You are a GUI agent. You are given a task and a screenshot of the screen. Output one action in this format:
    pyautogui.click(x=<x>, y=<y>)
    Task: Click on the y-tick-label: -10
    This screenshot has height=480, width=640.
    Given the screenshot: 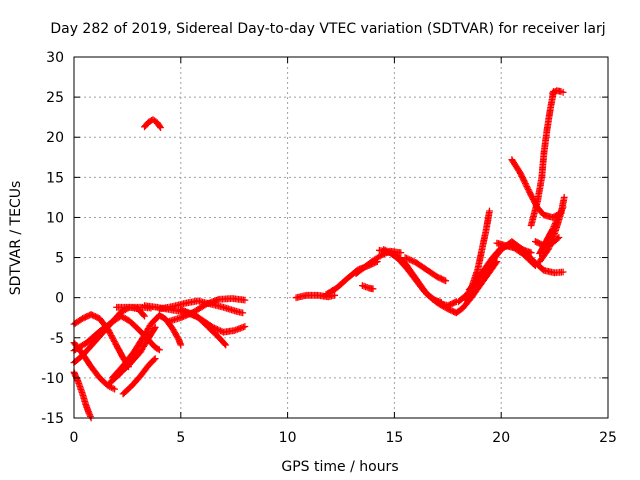 What is the action you would take?
    pyautogui.click(x=52, y=379)
    